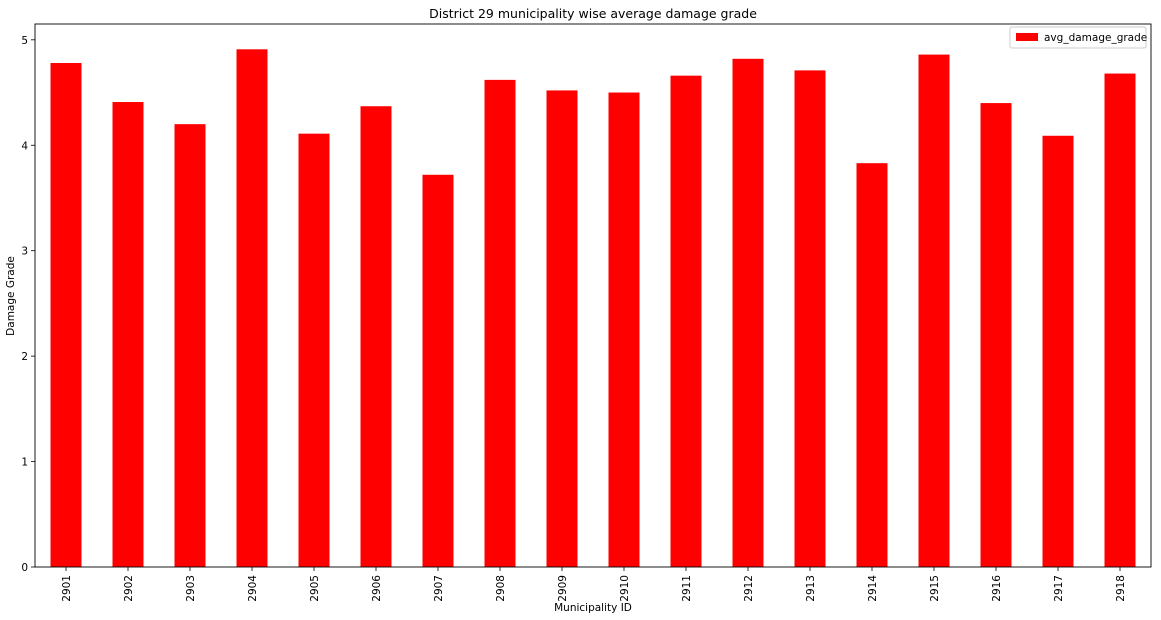  I want to click on x-tick-label-2909: 2909, so click(563, 588).